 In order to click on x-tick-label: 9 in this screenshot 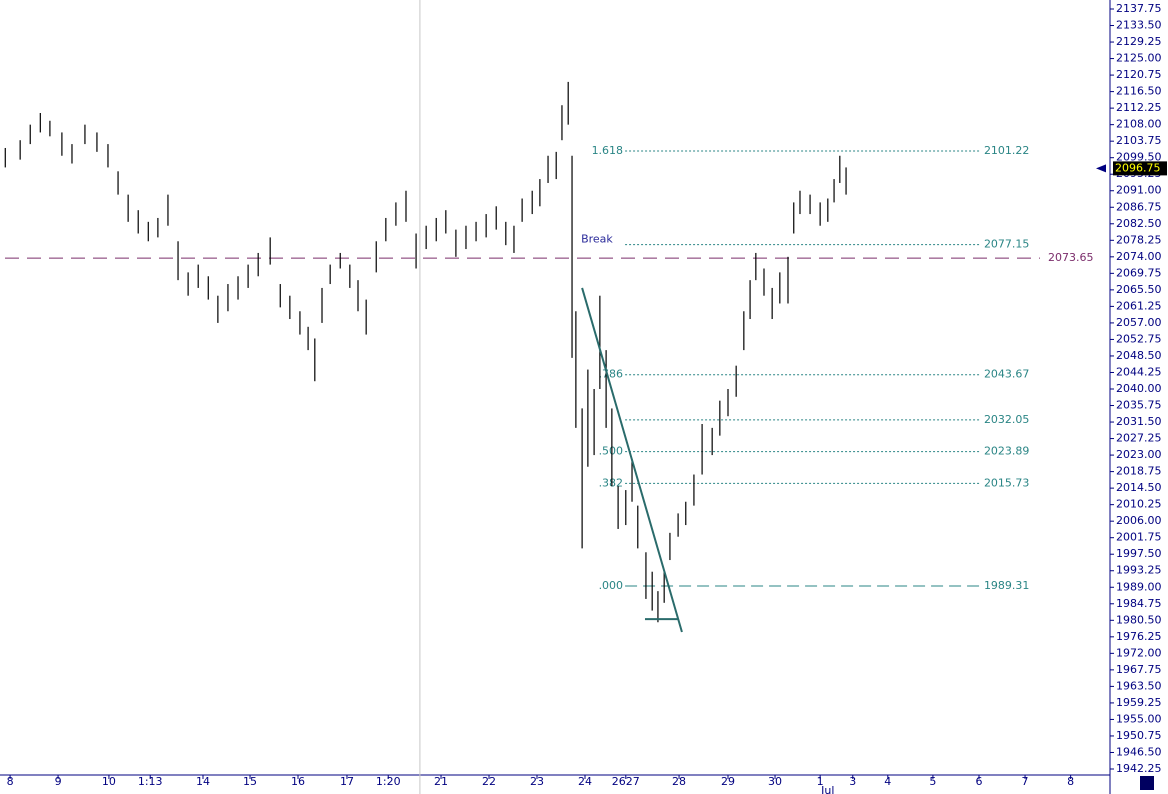, I will do `click(58, 781)`.